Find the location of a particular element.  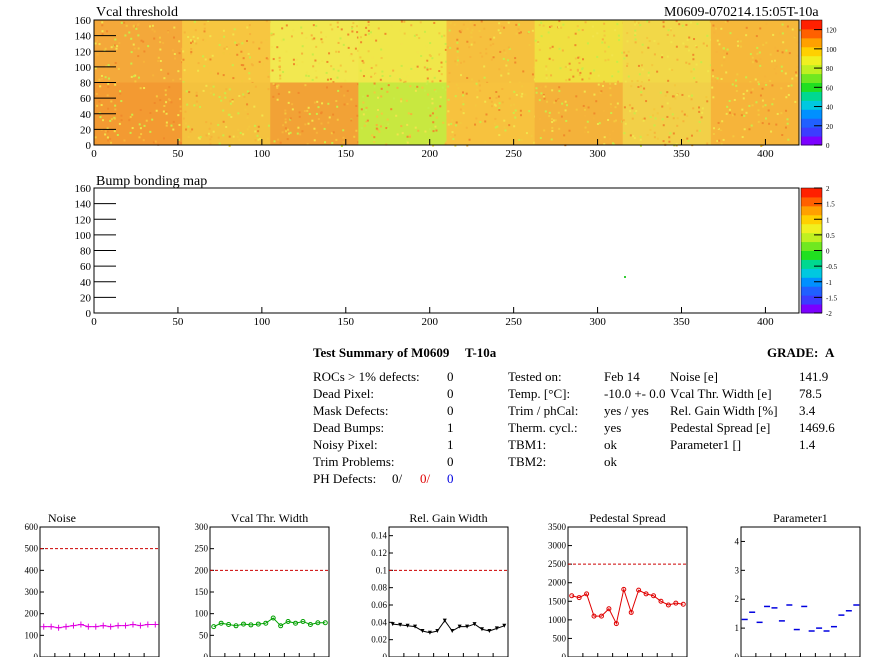

ph-defects-value-3: 0 is located at coordinates (450, 478).